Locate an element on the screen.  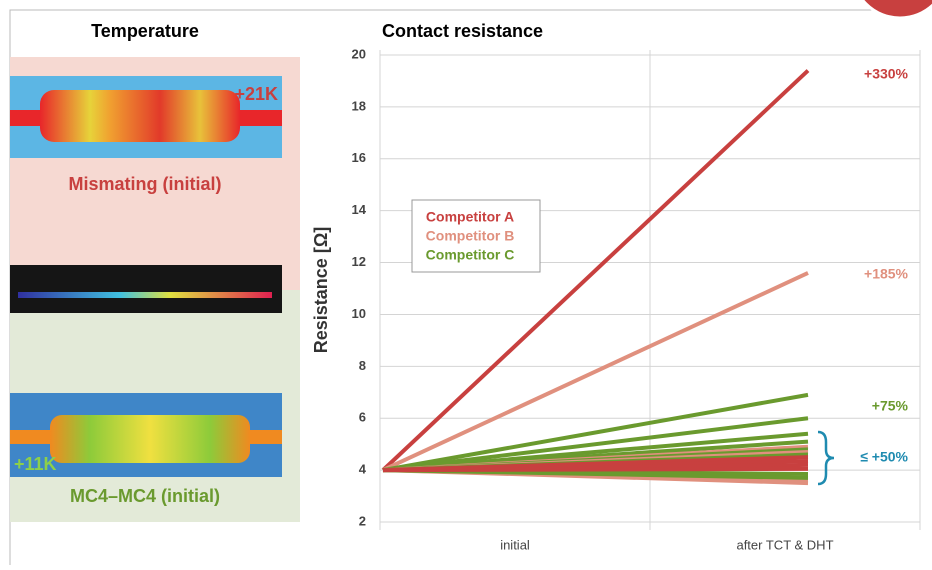
annotation: +330% is located at coordinates (886, 74).